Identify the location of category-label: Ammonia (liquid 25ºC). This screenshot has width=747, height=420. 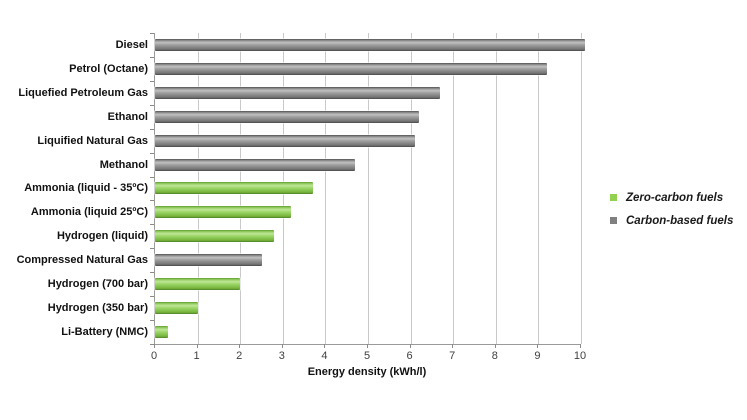
(89, 212).